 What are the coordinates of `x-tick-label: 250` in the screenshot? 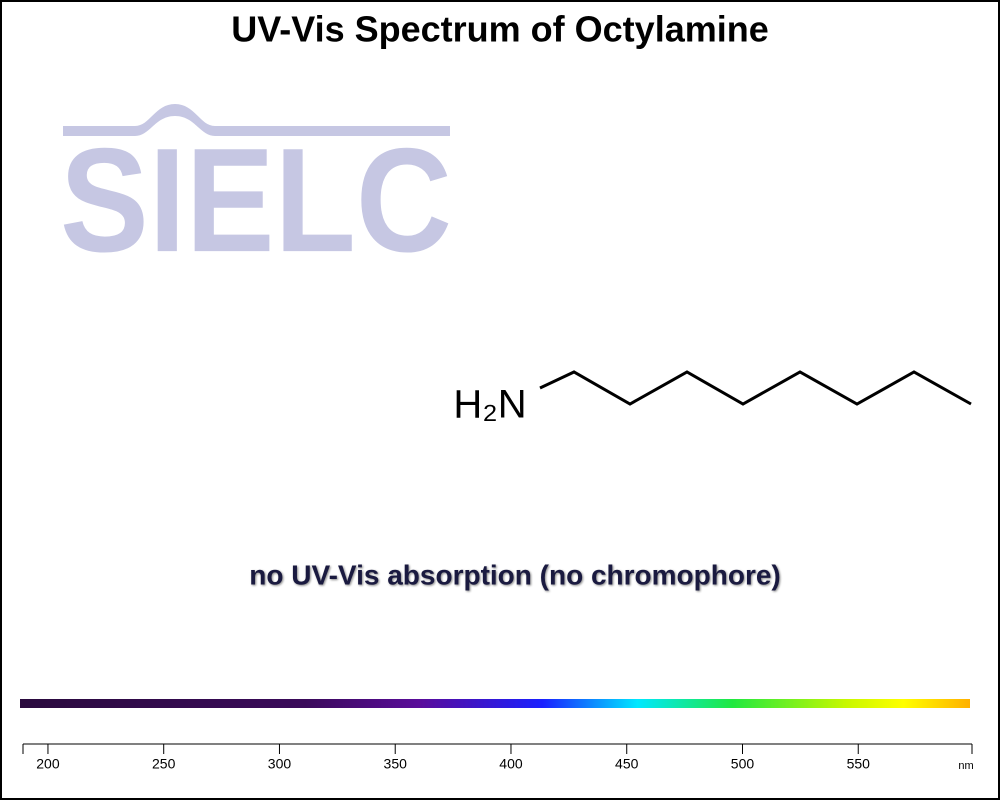 It's located at (164, 764).